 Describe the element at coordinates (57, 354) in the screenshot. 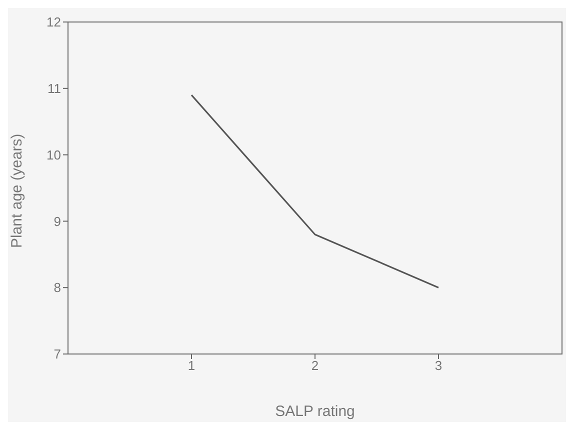

I see `y-tick-label: 7` at that location.